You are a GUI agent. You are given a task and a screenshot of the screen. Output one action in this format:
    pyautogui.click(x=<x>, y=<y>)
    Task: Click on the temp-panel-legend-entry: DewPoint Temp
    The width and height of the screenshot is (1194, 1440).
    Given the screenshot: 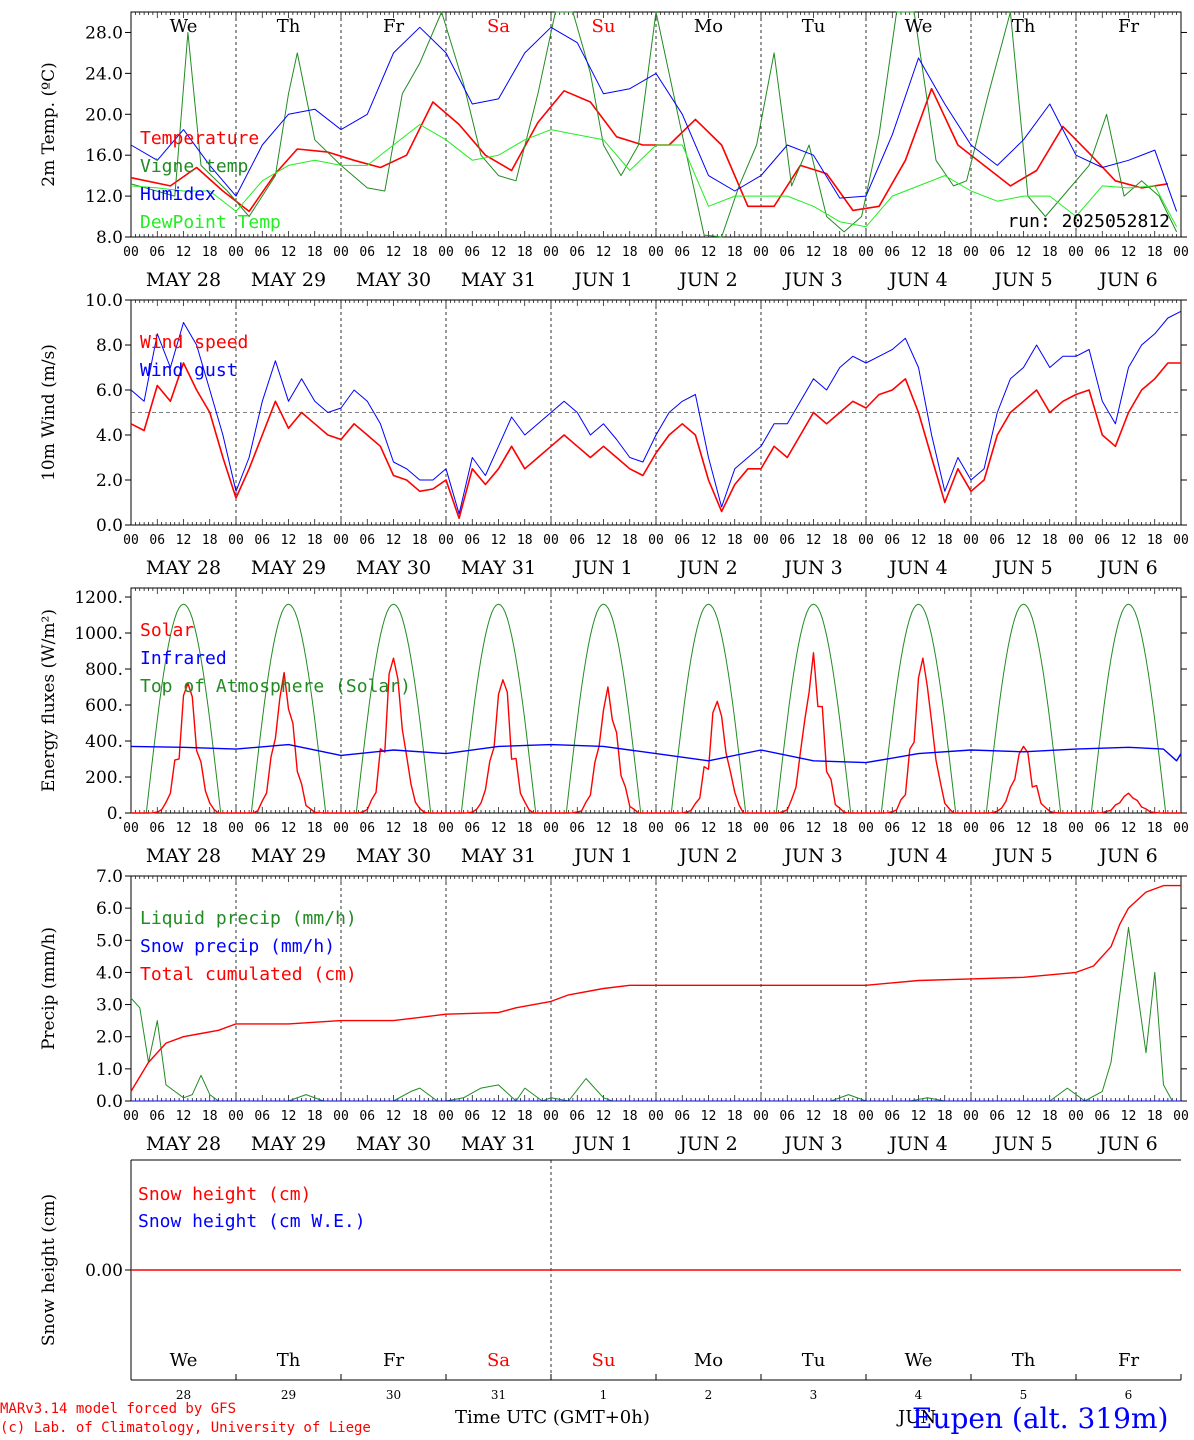 What is the action you would take?
    pyautogui.click(x=210, y=222)
    